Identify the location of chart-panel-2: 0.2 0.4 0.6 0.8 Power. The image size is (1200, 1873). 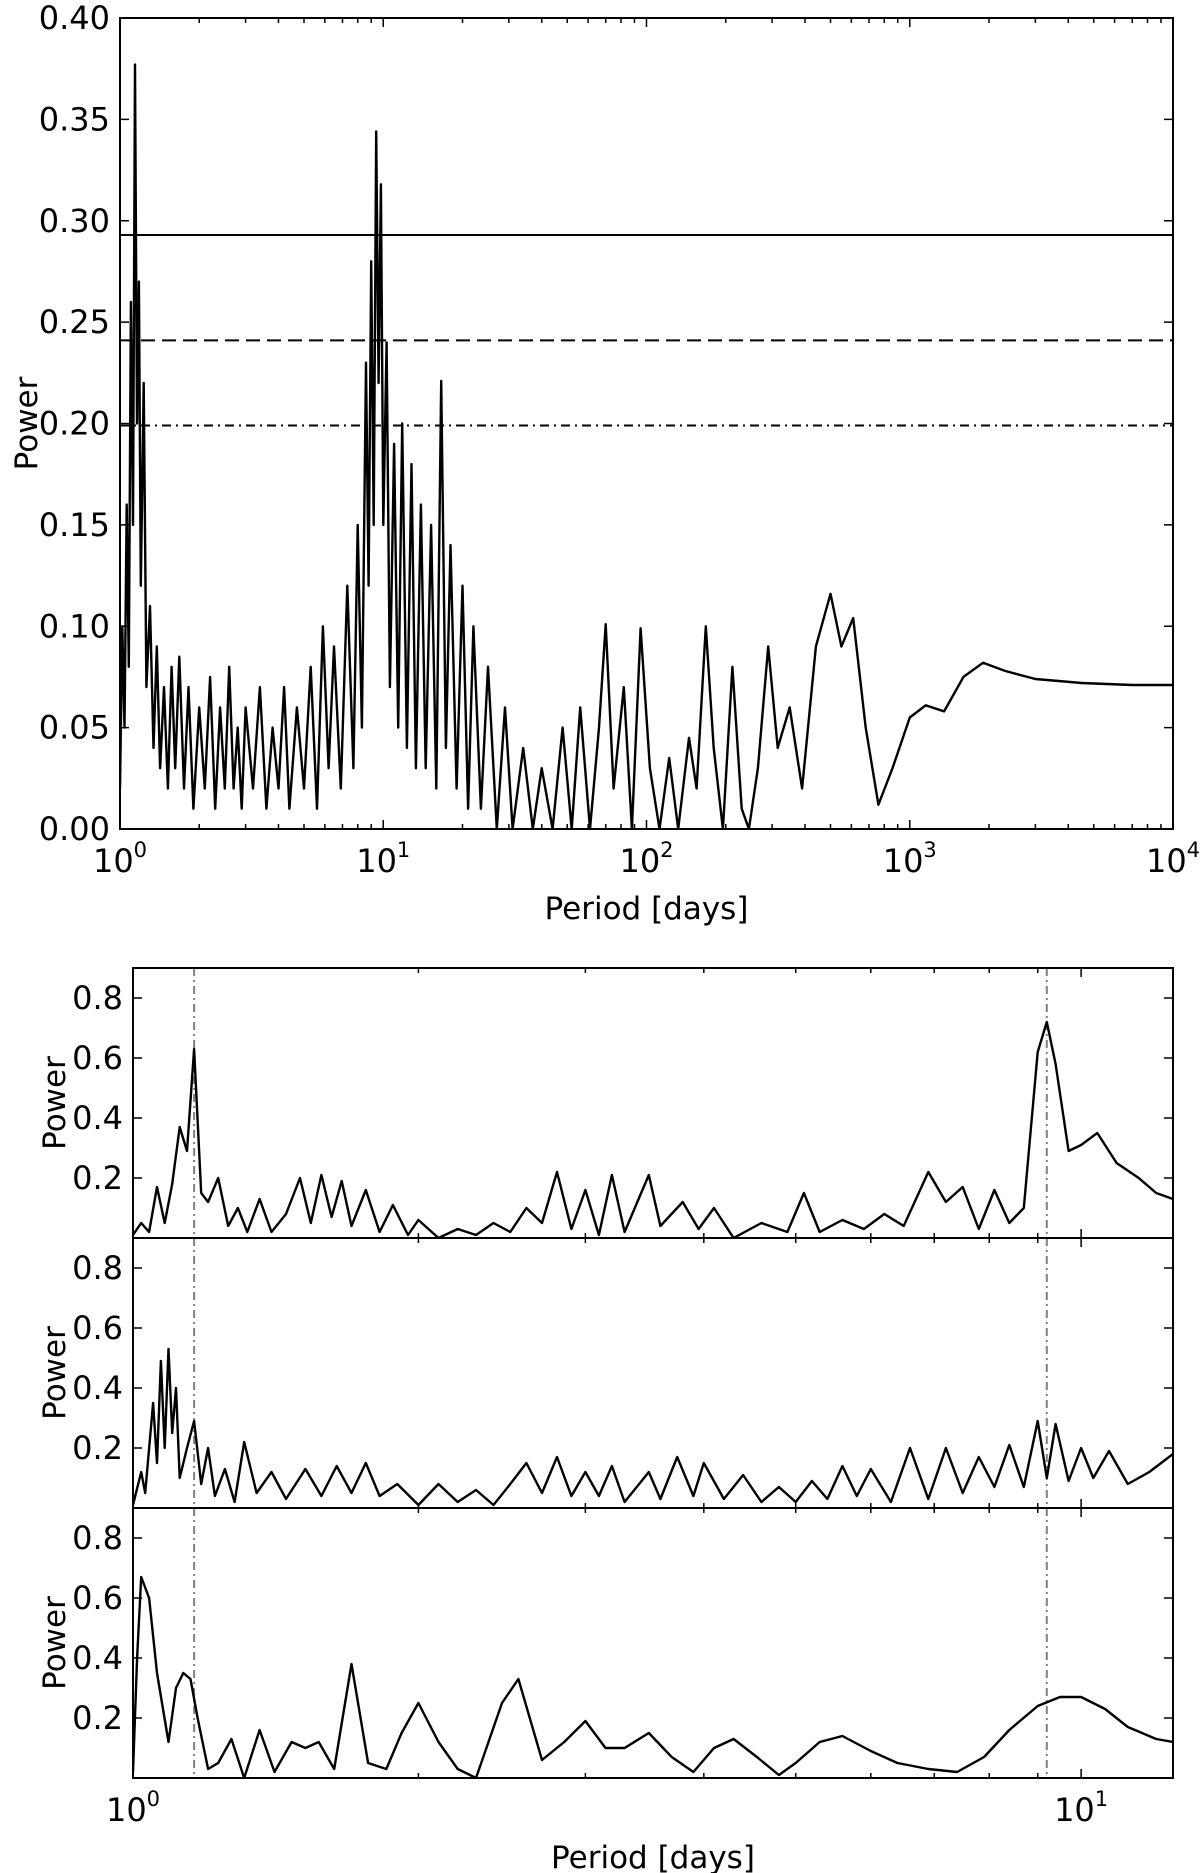
(605, 1103).